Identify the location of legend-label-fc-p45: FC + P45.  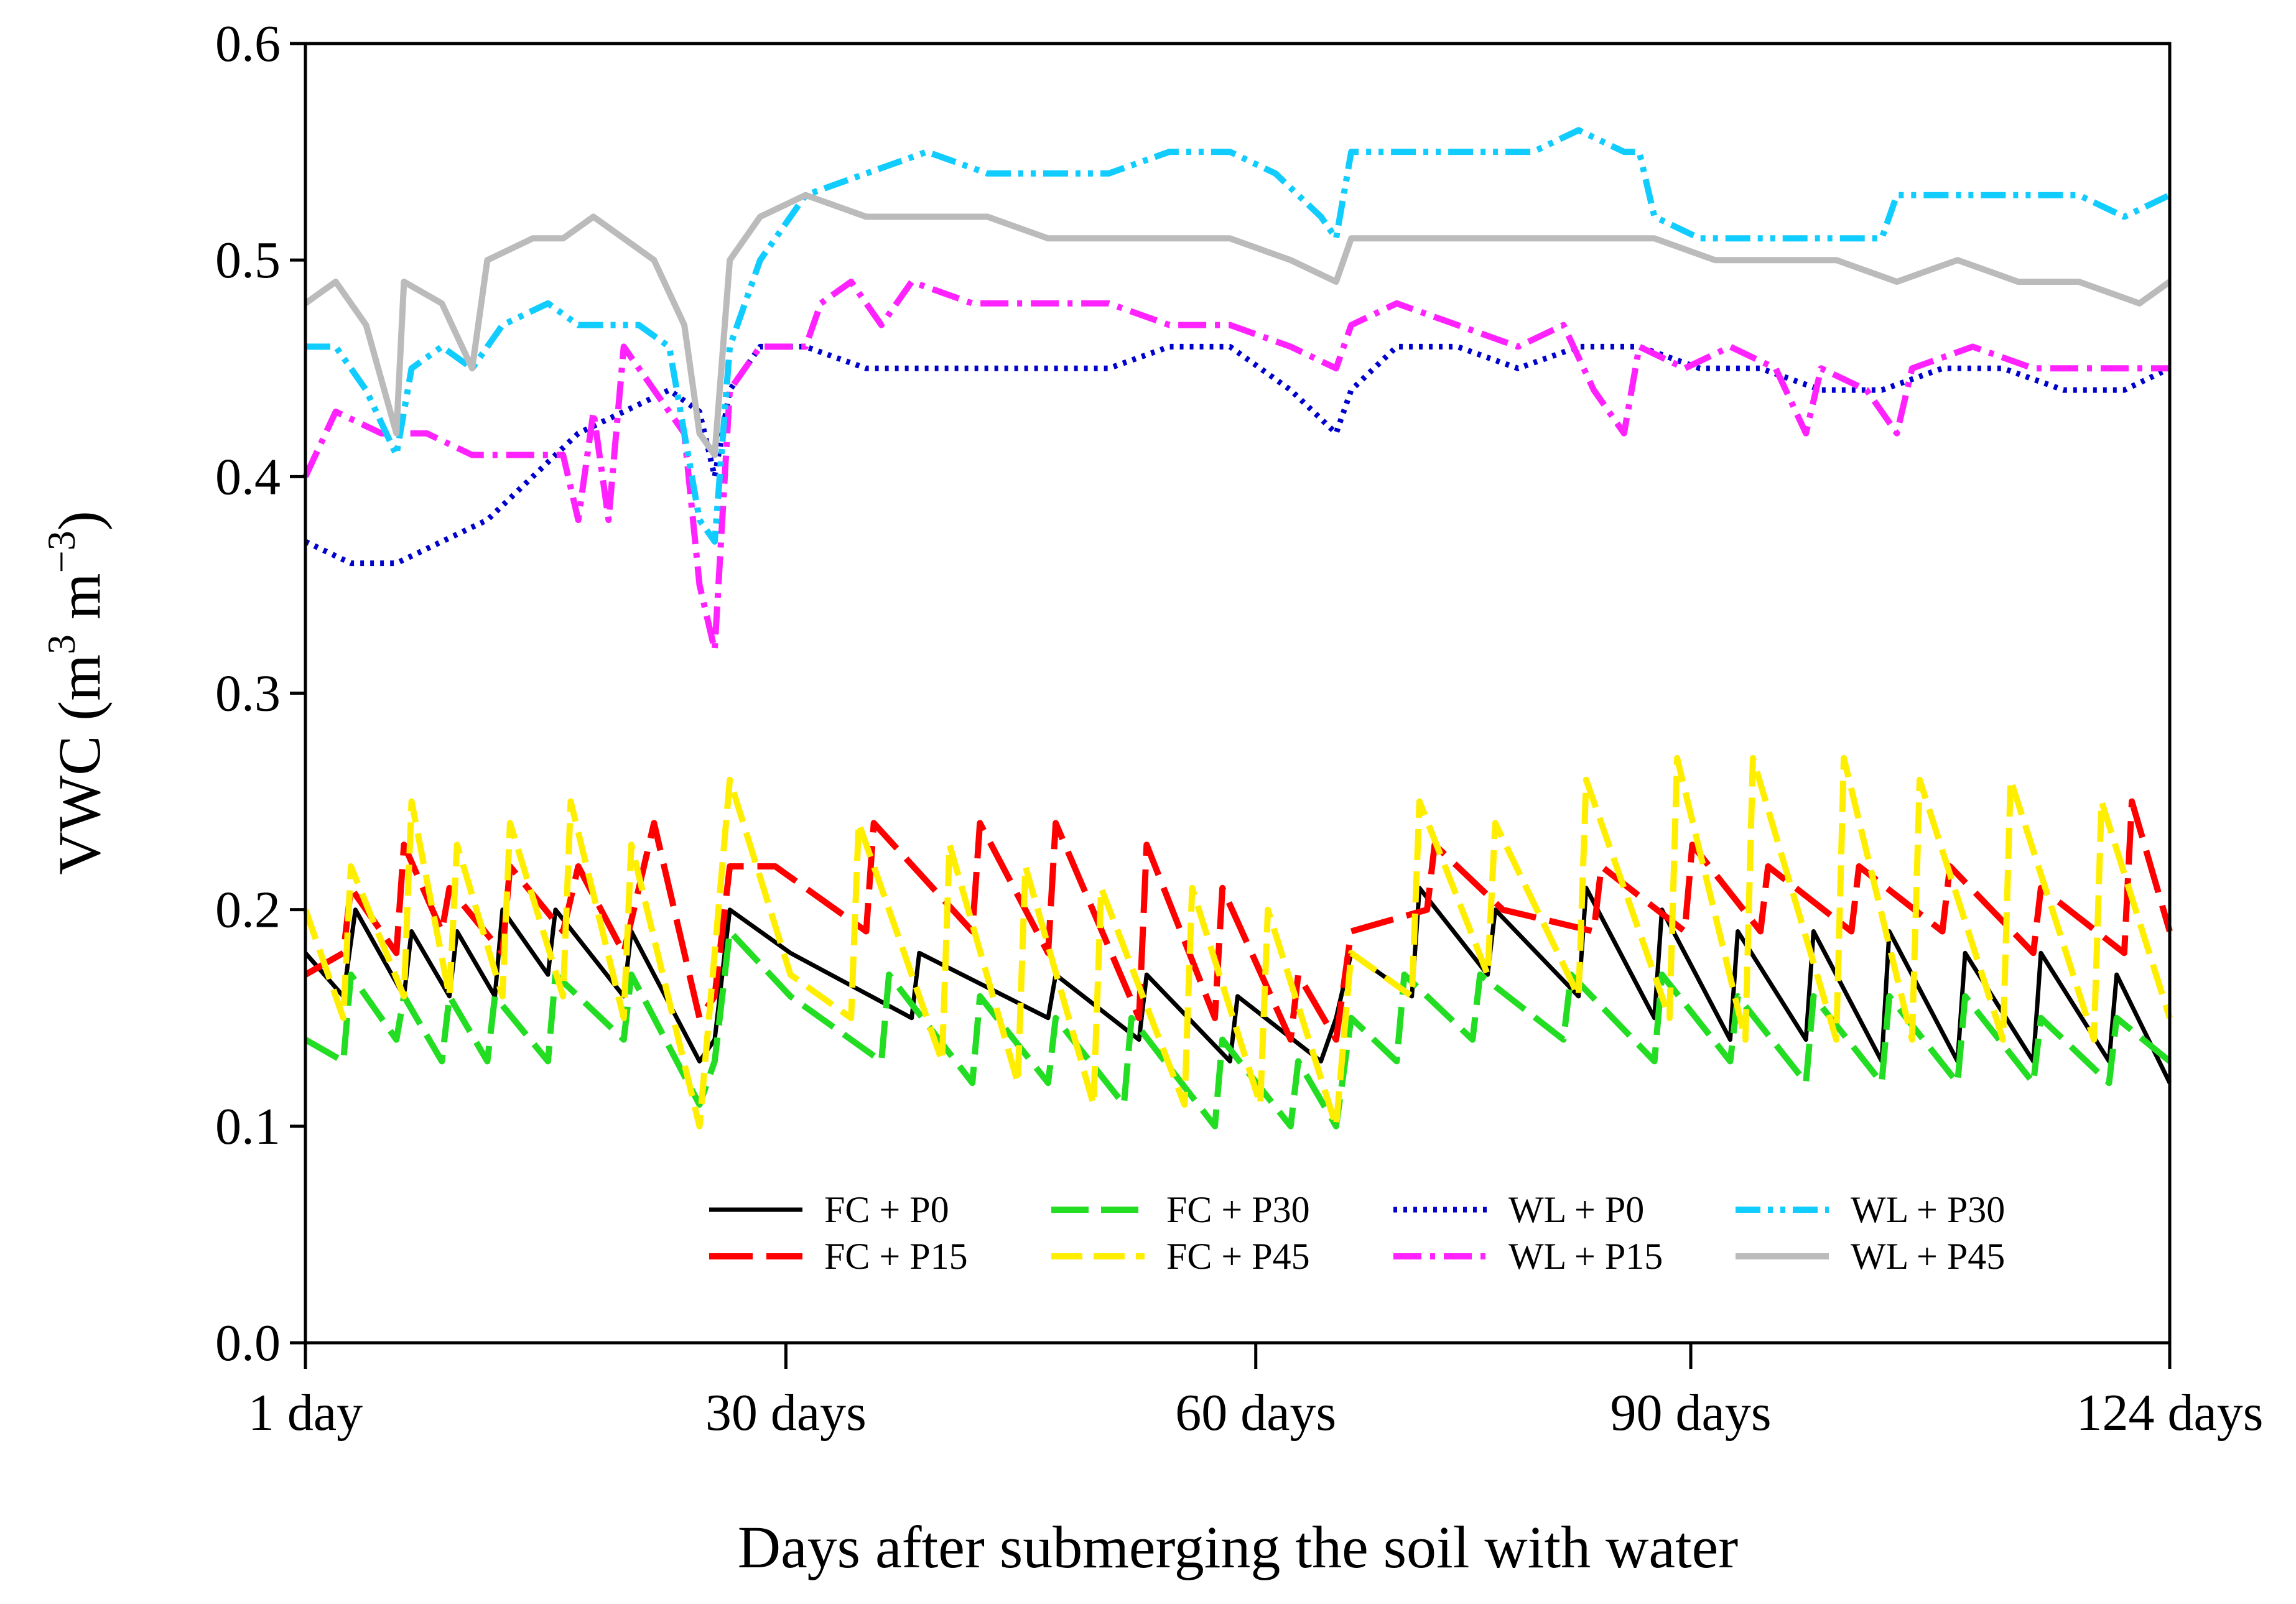
(1238, 1256).